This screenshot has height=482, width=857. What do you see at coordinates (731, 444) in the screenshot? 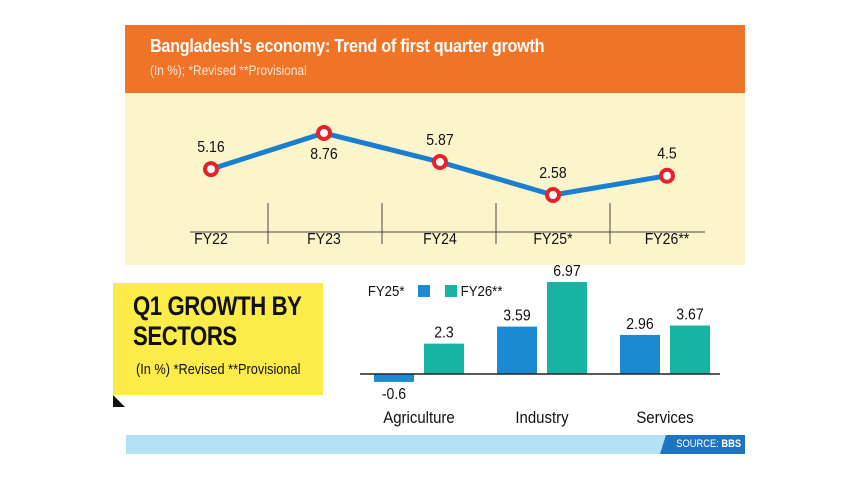
I see `source-name: BBS` at bounding box center [731, 444].